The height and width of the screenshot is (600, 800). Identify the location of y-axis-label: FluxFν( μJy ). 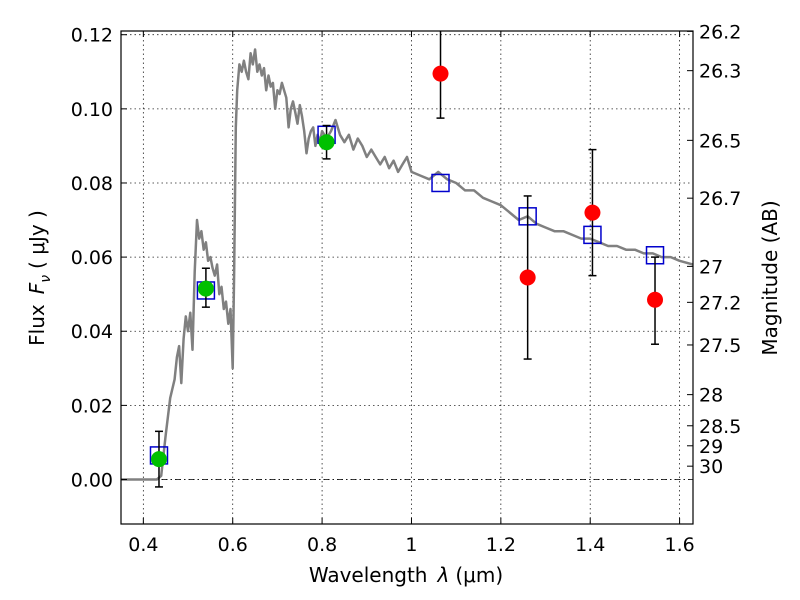
(39, 278).